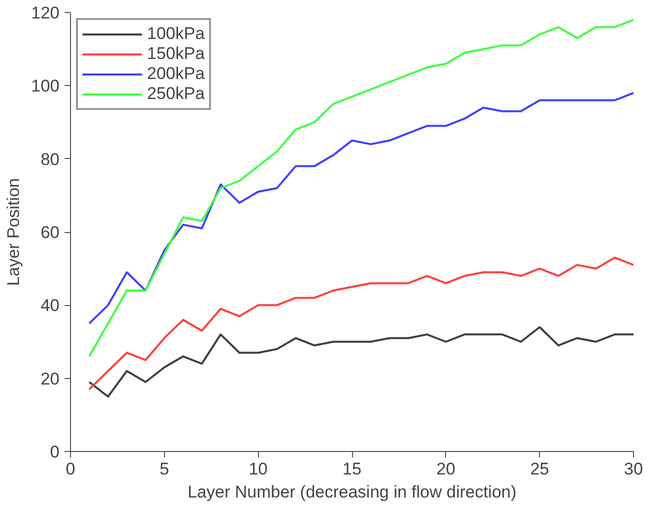 This screenshot has width=648, height=511. Describe the element at coordinates (176, 74) in the screenshot. I see `legend-label: 200kPa` at that location.